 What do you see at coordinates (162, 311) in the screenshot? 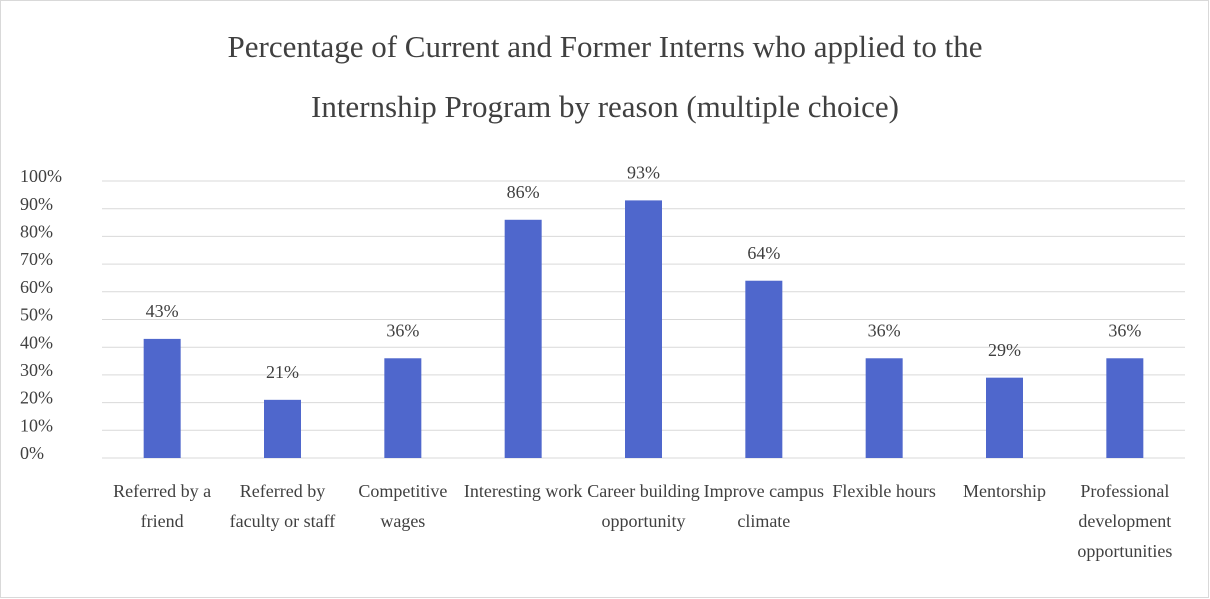
I see `data-label: 43%` at bounding box center [162, 311].